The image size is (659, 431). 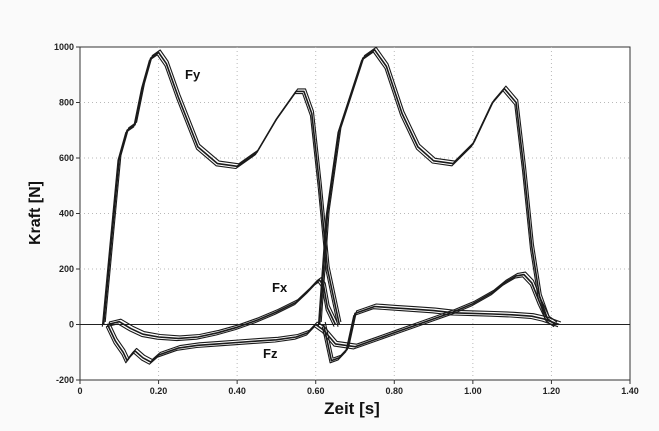 I want to click on x-tick-label: 0.60, so click(x=316, y=391).